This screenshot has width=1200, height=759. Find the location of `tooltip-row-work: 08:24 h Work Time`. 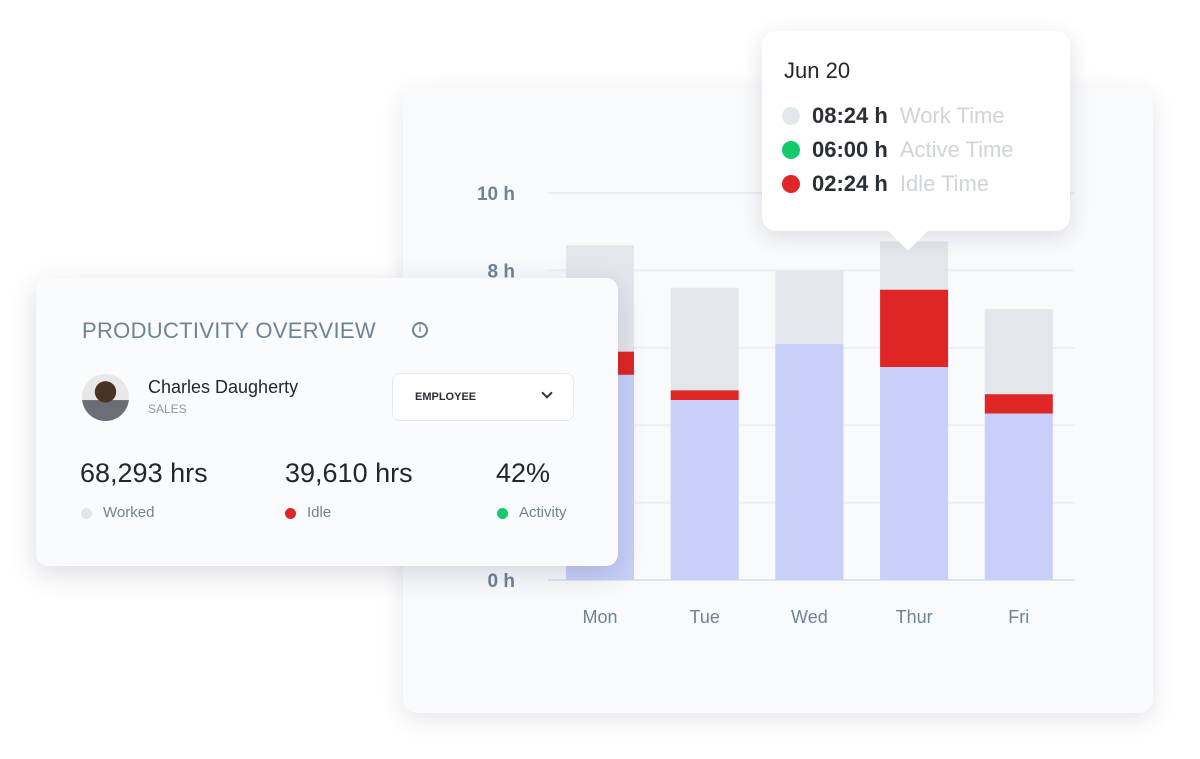

tooltip-row-work: 08:24 h Work Time is located at coordinates (893, 116).